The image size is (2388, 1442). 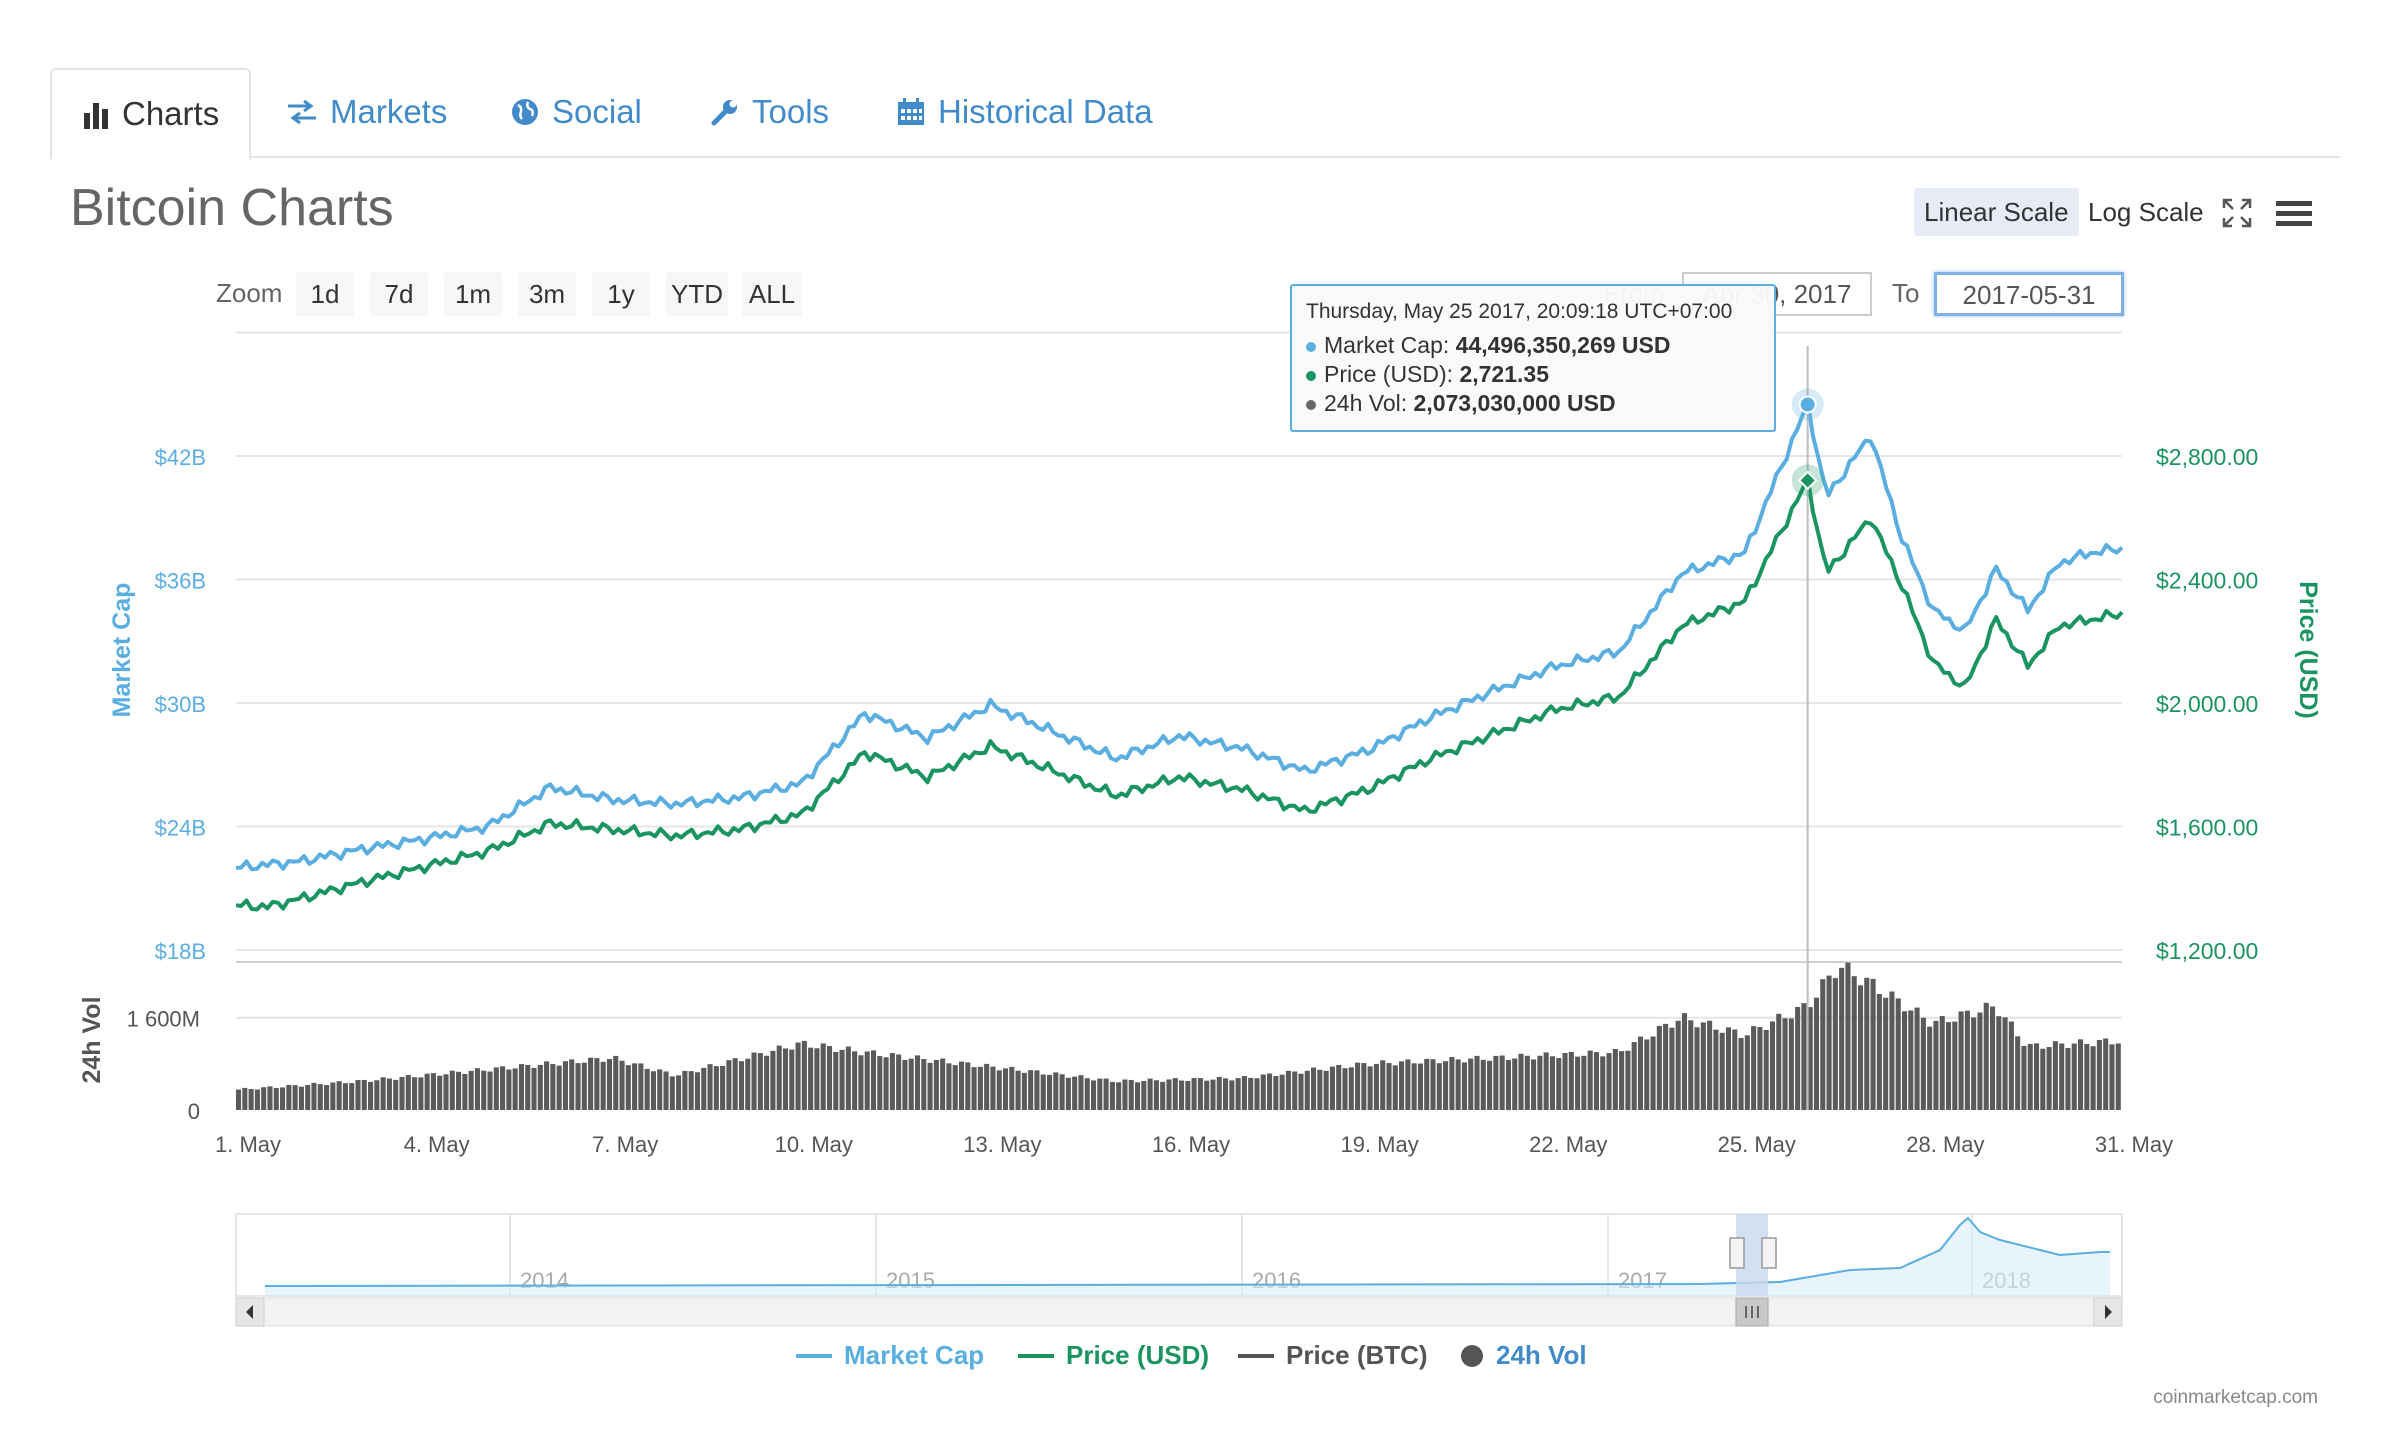 What do you see at coordinates (547, 294) in the screenshot?
I see `zoom-3m-button: 3m` at bounding box center [547, 294].